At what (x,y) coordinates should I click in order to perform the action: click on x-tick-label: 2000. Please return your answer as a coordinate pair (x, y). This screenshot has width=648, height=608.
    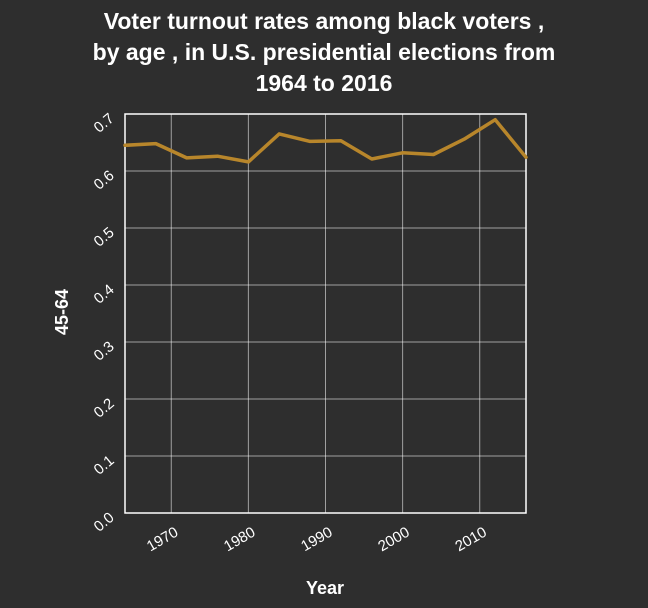
    Looking at the image, I should click on (393, 539).